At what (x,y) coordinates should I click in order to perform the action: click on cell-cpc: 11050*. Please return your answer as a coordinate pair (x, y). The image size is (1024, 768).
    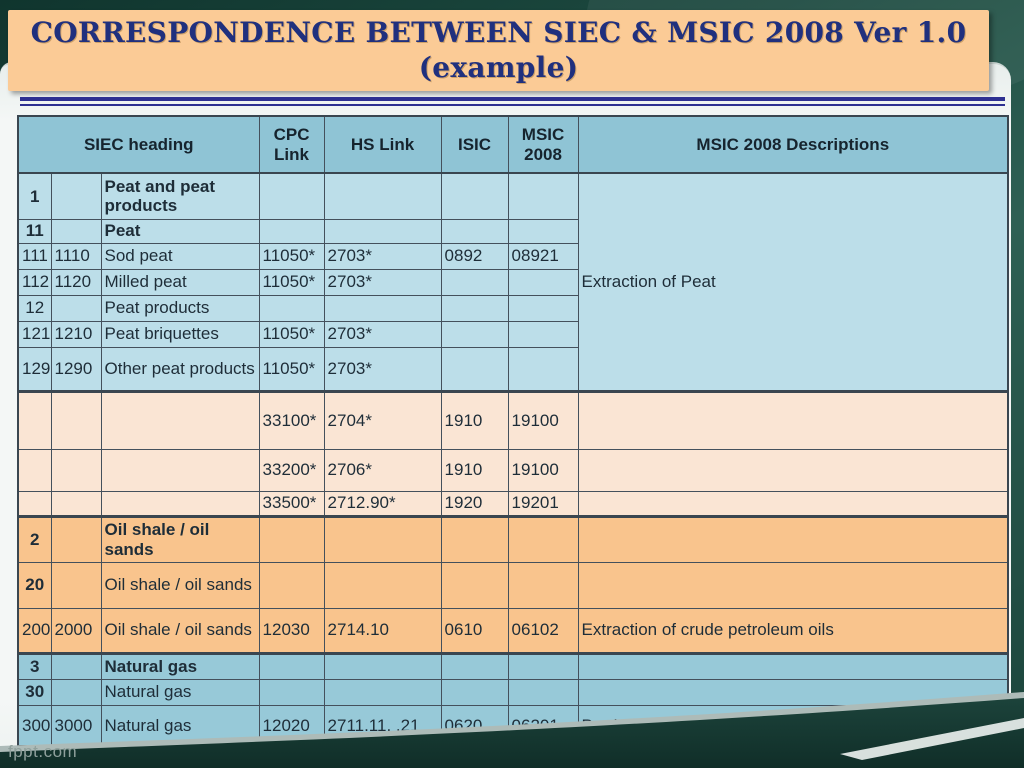
    Looking at the image, I should click on (291, 334).